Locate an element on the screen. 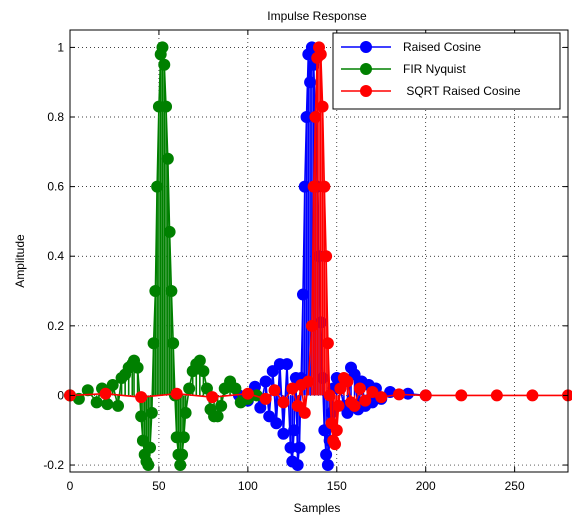  y-tick-label: 0.8 is located at coordinates (55, 117).